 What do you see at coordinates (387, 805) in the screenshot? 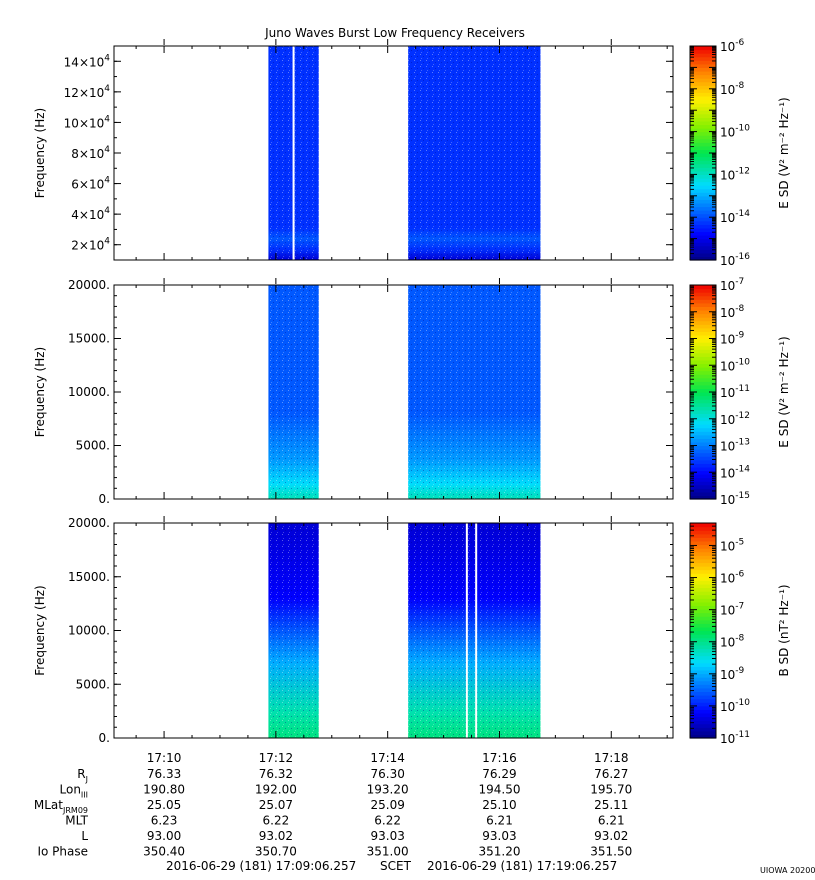
I see `ephemeris-value: 25.09` at bounding box center [387, 805].